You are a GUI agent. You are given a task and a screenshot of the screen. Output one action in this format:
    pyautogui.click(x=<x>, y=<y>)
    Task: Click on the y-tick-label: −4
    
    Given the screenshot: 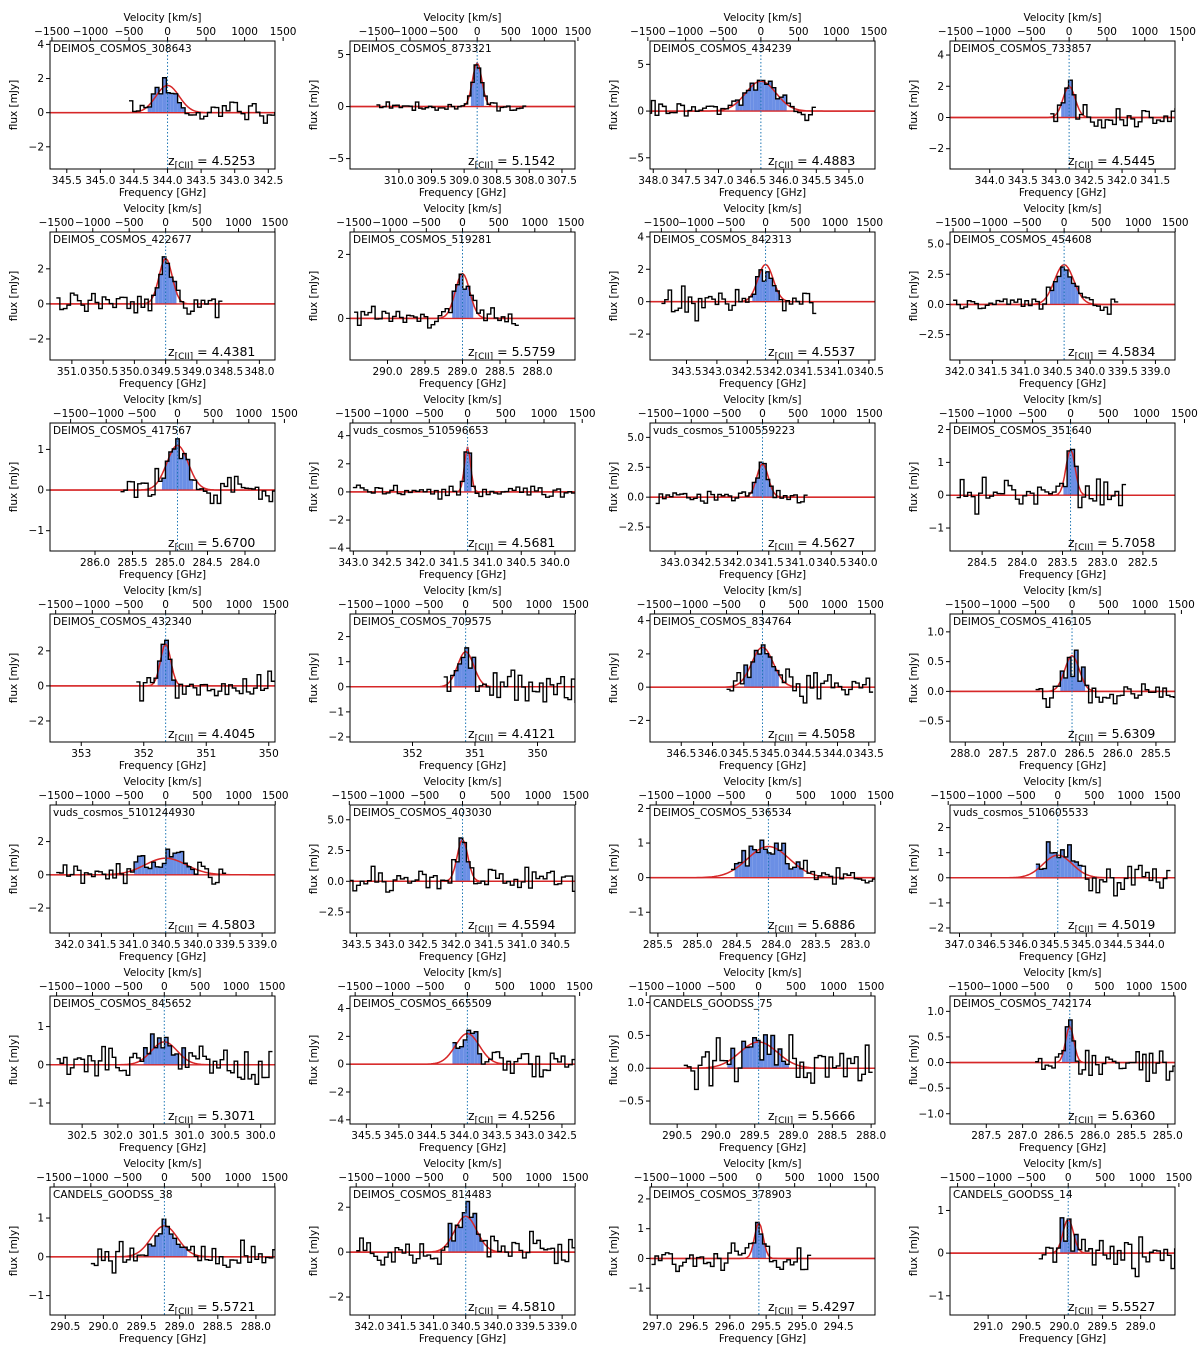 What is the action you would take?
    pyautogui.click(x=337, y=549)
    